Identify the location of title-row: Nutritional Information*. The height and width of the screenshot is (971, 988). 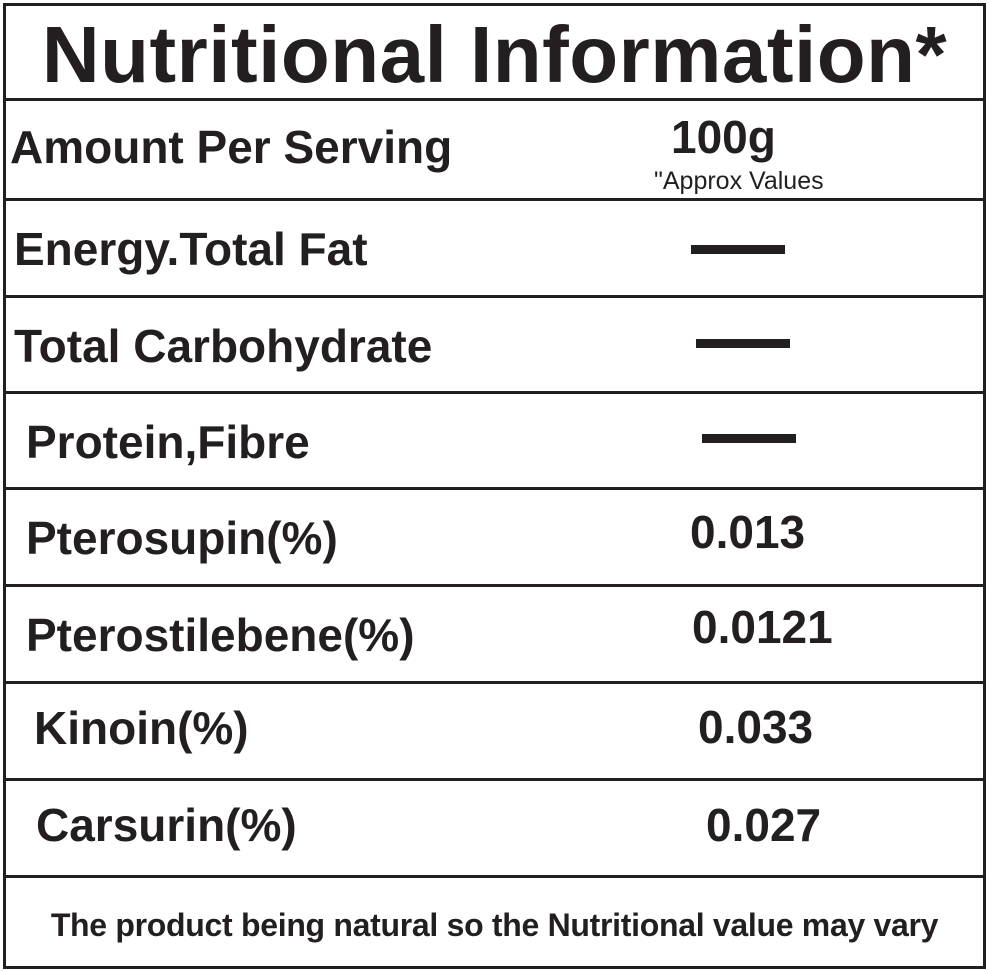
(494, 53).